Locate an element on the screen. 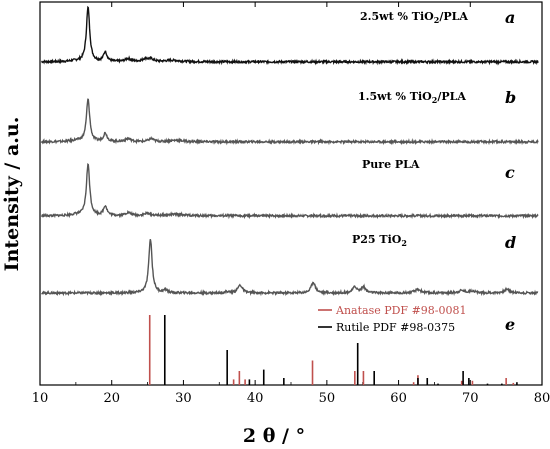  series-letter-e: e is located at coordinates (510, 324).